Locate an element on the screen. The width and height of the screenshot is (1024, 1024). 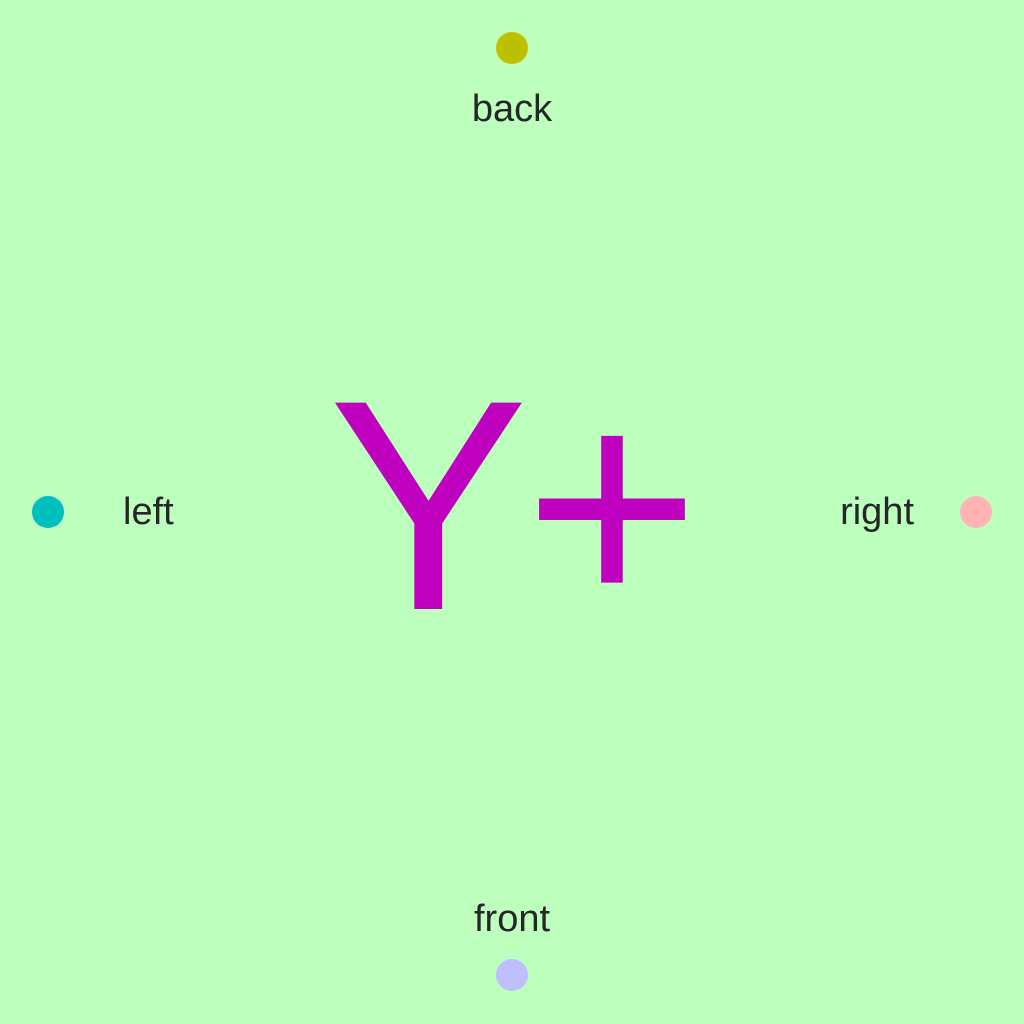
front-label: front is located at coordinates (512, 919).